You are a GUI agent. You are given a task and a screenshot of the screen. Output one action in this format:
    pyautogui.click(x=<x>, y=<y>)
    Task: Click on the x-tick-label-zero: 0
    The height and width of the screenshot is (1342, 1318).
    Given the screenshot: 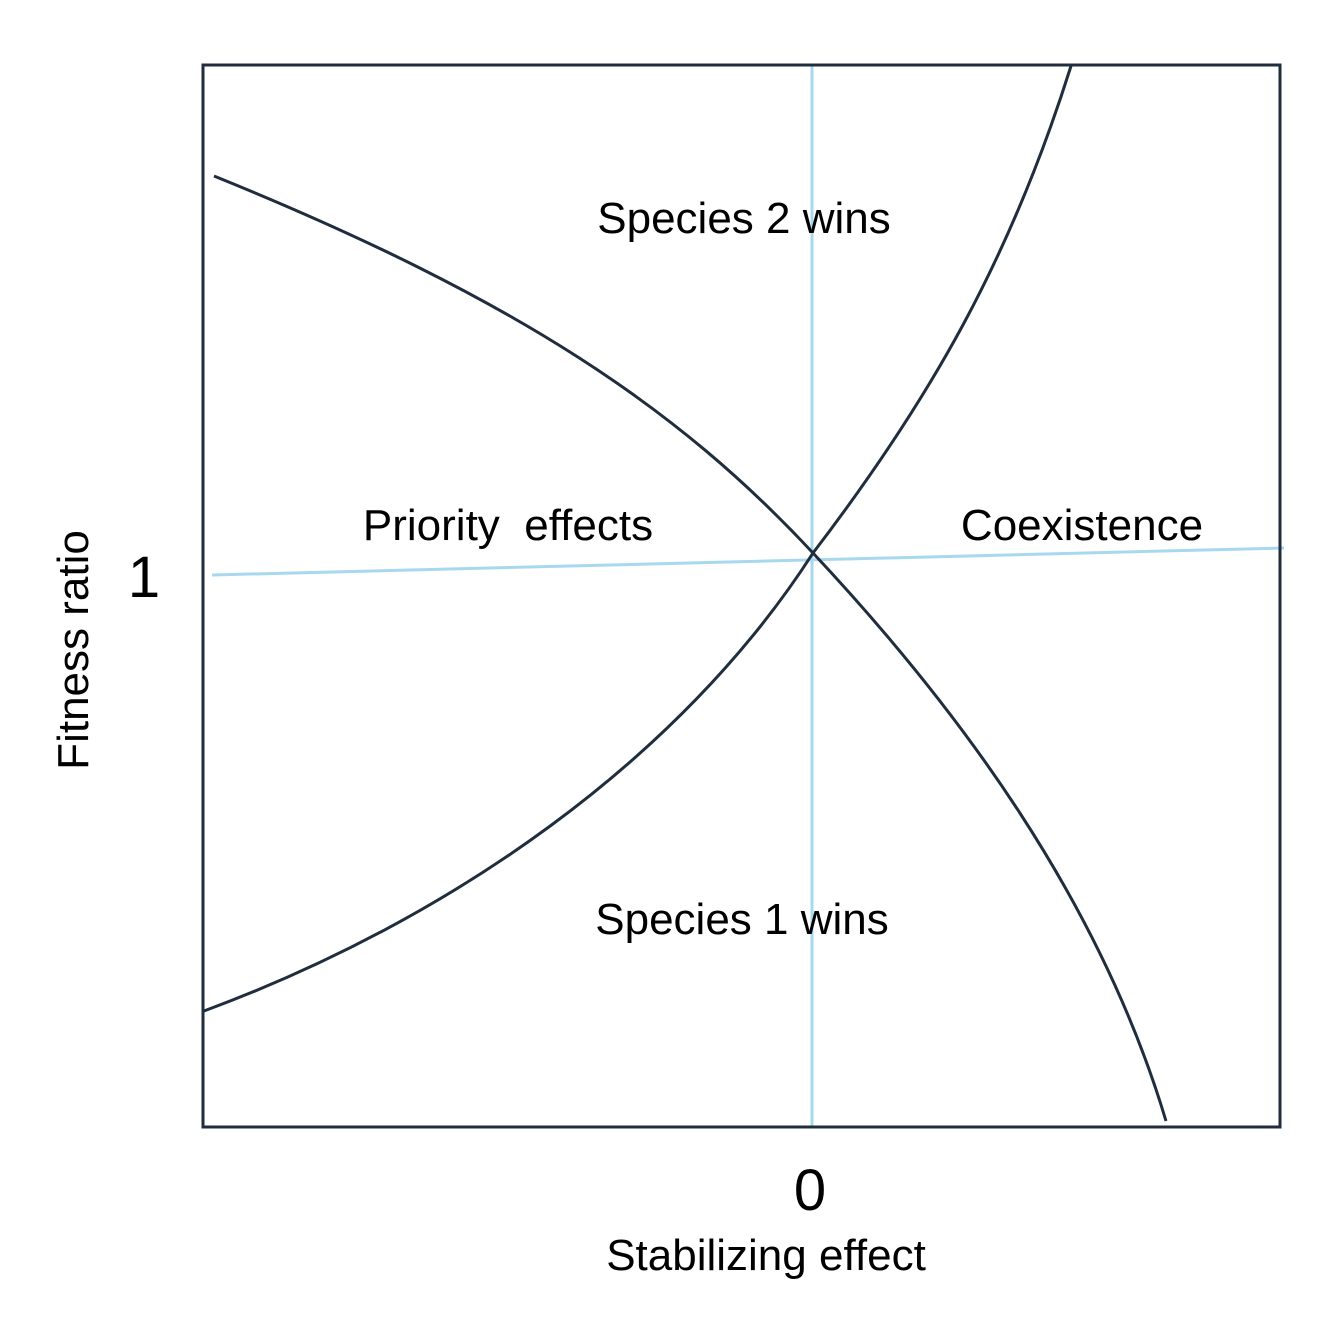 What is the action you would take?
    pyautogui.click(x=810, y=1190)
    